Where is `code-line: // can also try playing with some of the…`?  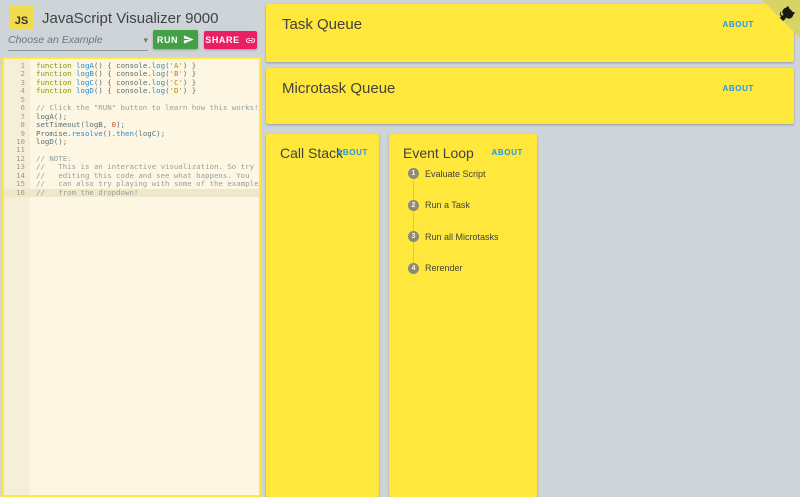
code-line: // can also try playing with some of the… is located at coordinates (147, 184).